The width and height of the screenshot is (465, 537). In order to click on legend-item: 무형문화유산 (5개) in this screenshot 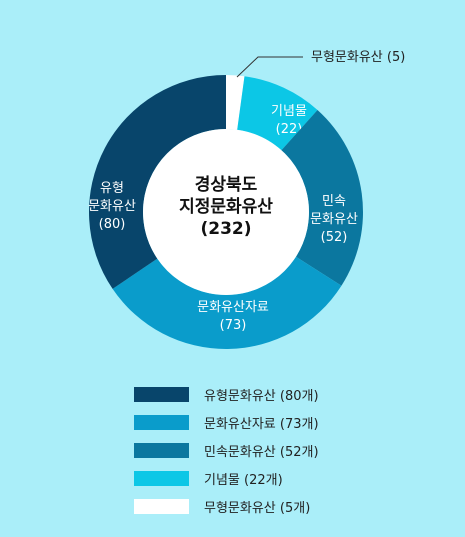, I will do `click(226, 506)`.